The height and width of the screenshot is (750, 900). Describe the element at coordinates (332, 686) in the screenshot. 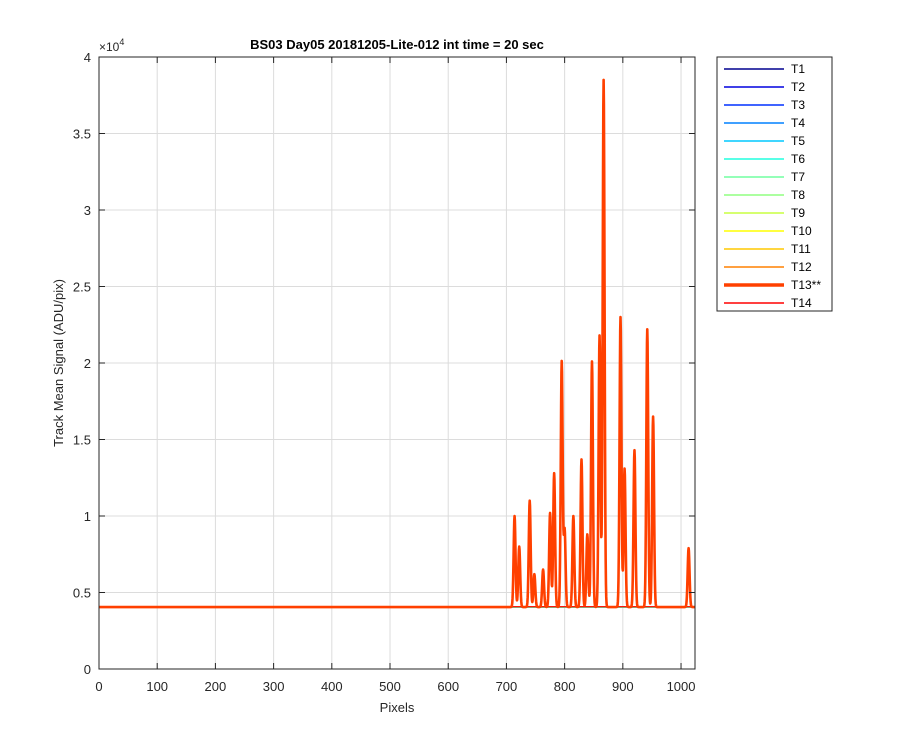

I see `x-tick-label: 400` at that location.